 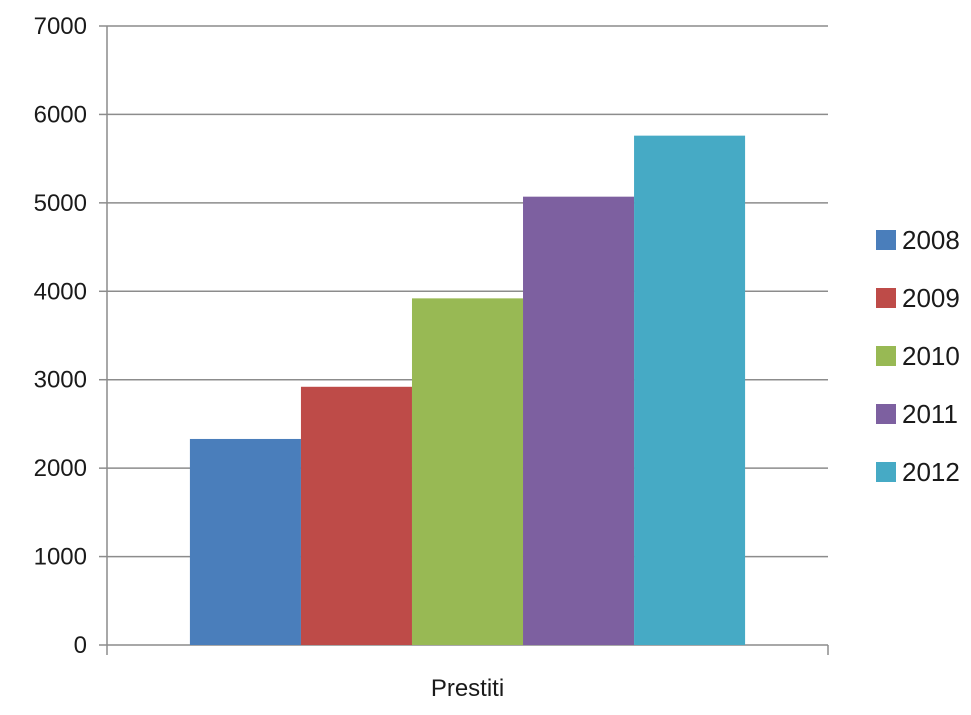 I want to click on legend-label: 2012, so click(x=931, y=472).